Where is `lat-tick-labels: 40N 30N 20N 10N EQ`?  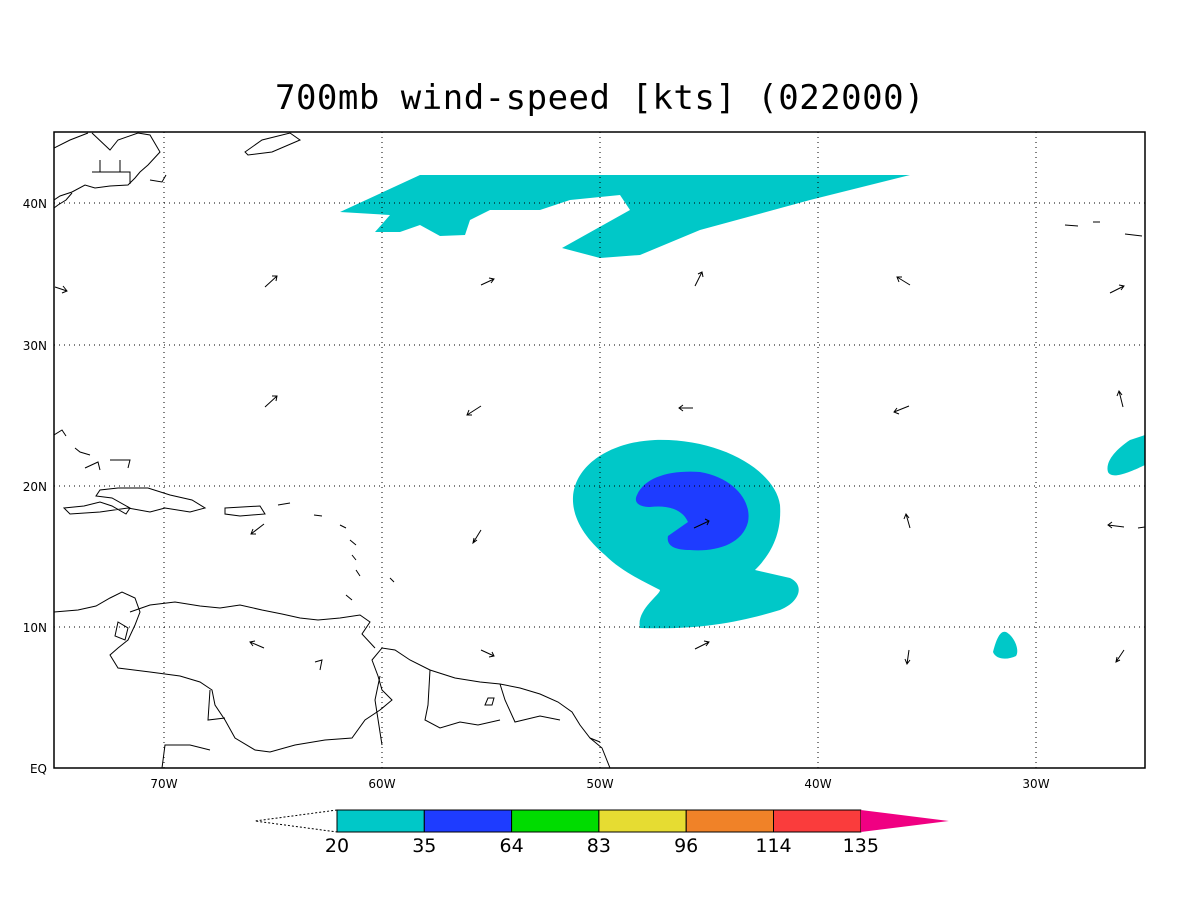 lat-tick-labels: 40N 30N 20N 10N EQ is located at coordinates (35, 486).